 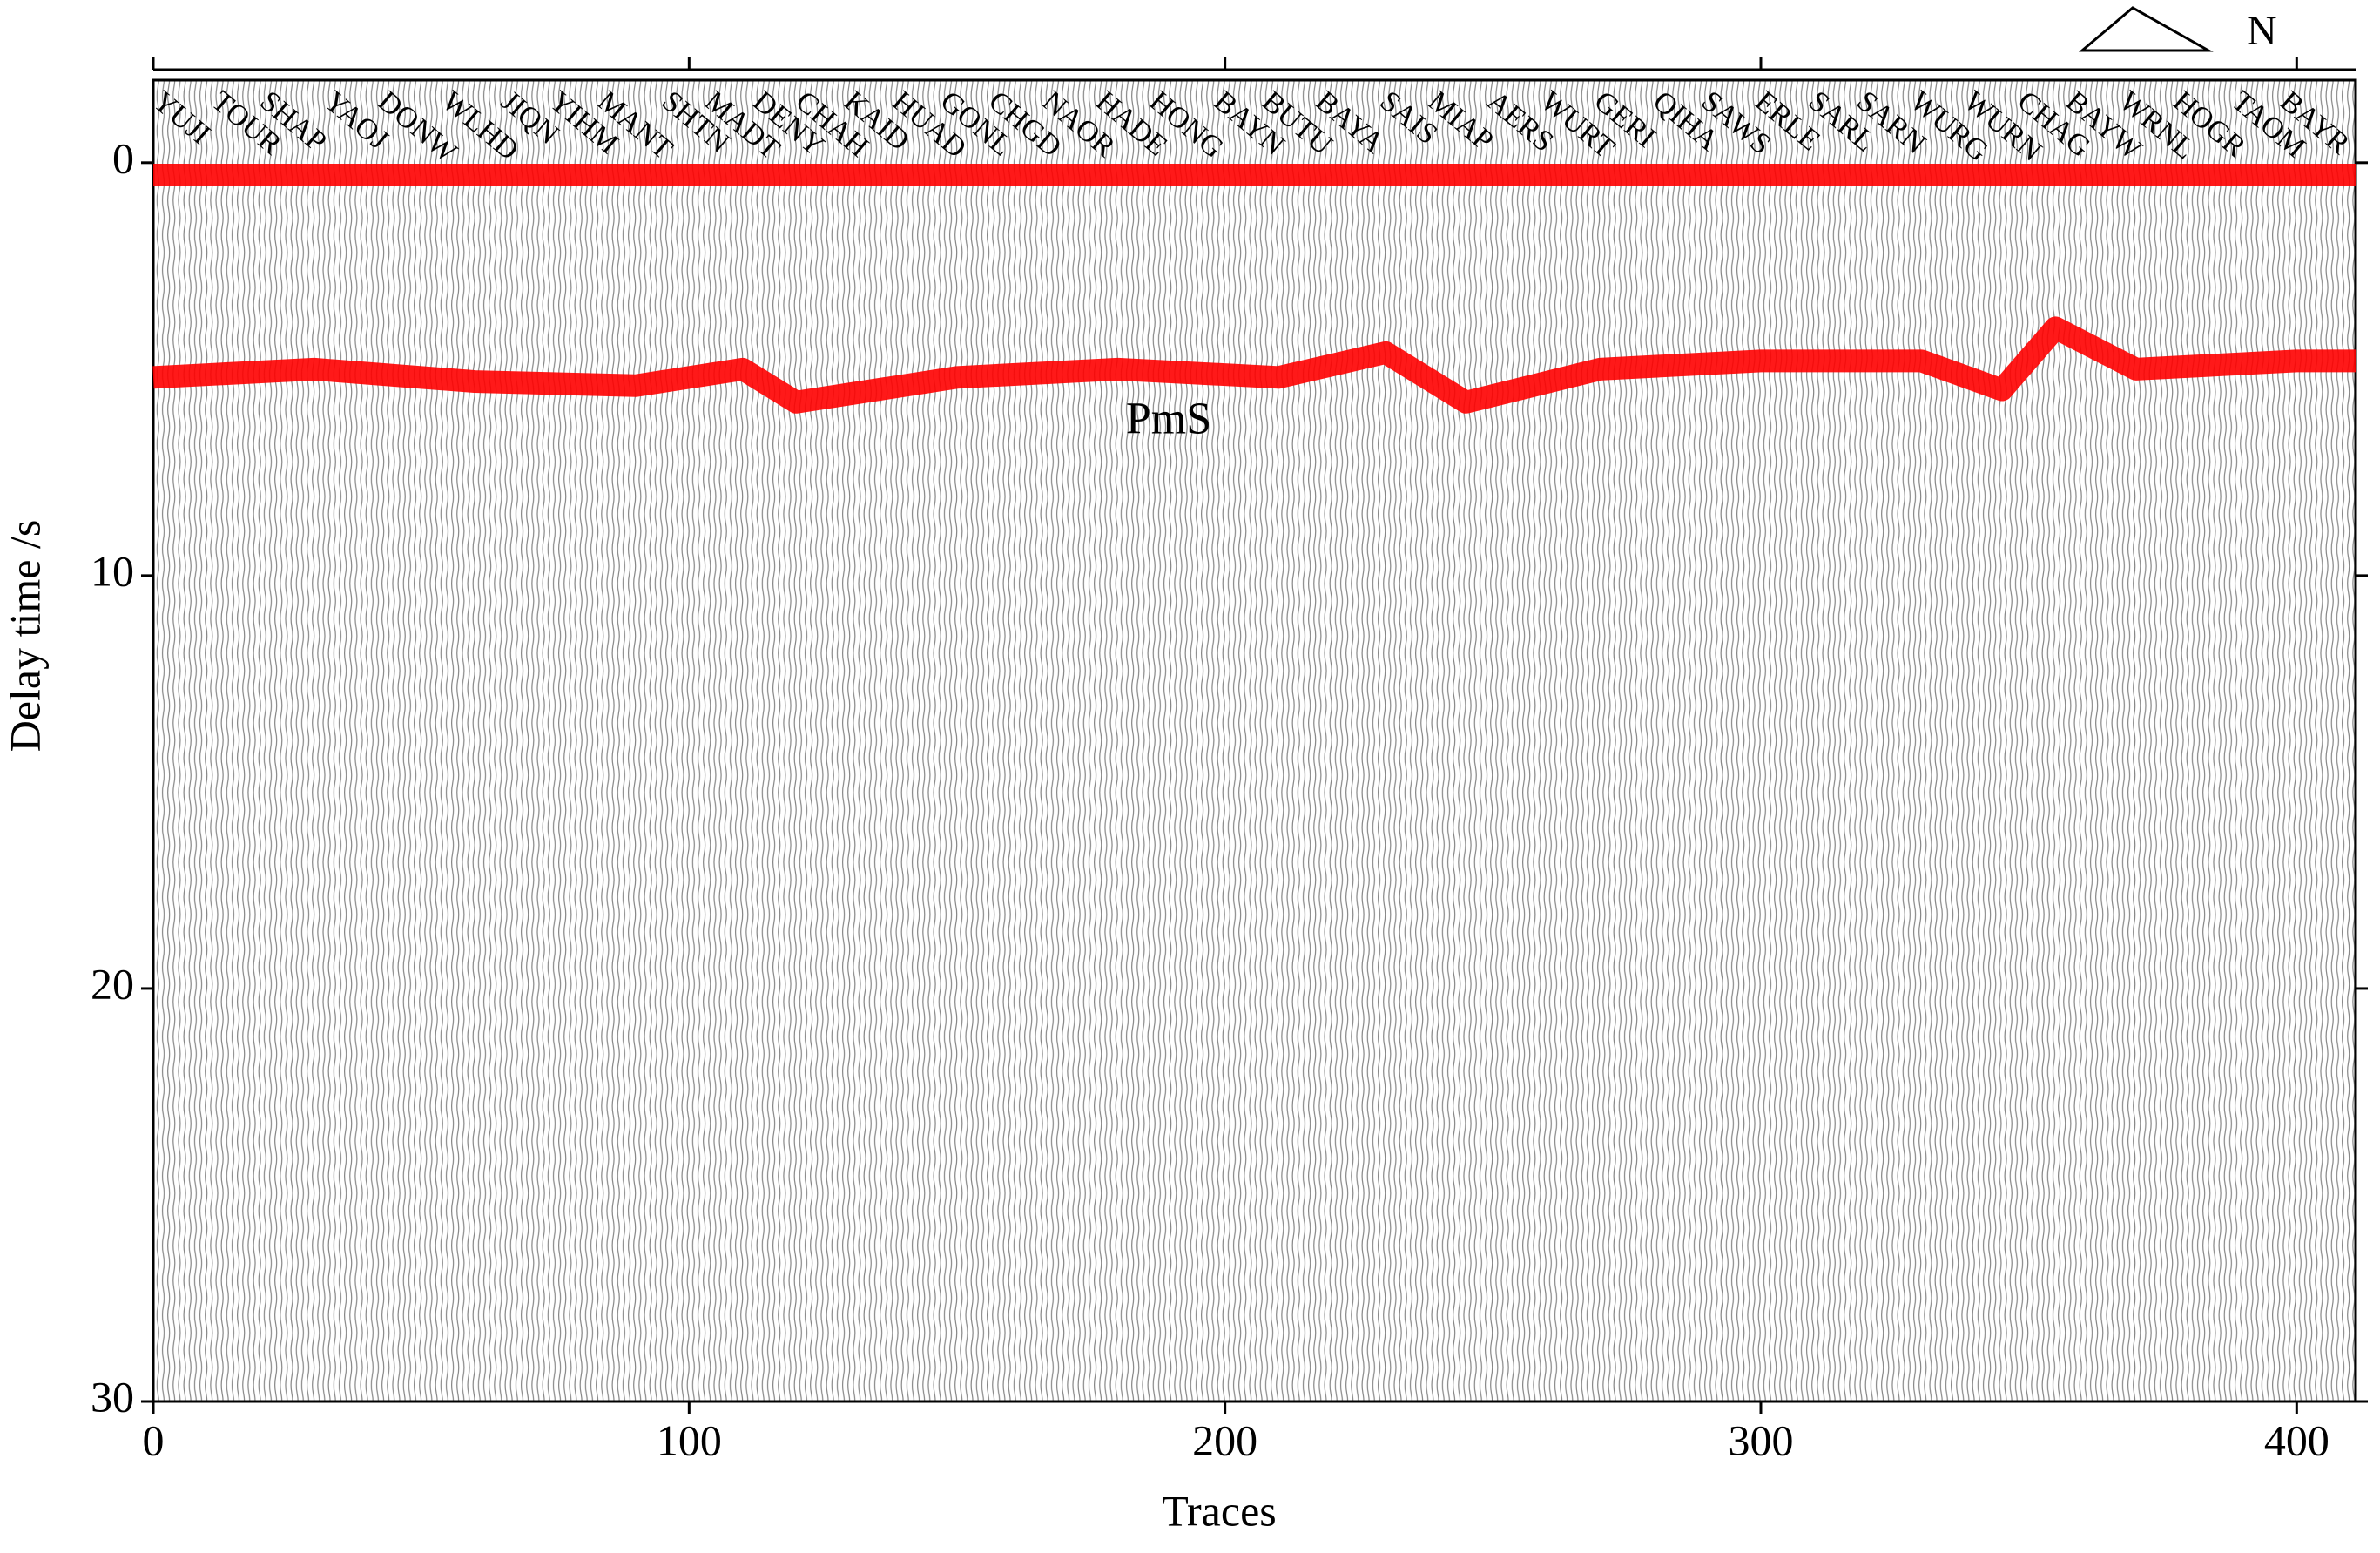 What do you see at coordinates (112, 570) in the screenshot?
I see `y-tick-label: 10` at bounding box center [112, 570].